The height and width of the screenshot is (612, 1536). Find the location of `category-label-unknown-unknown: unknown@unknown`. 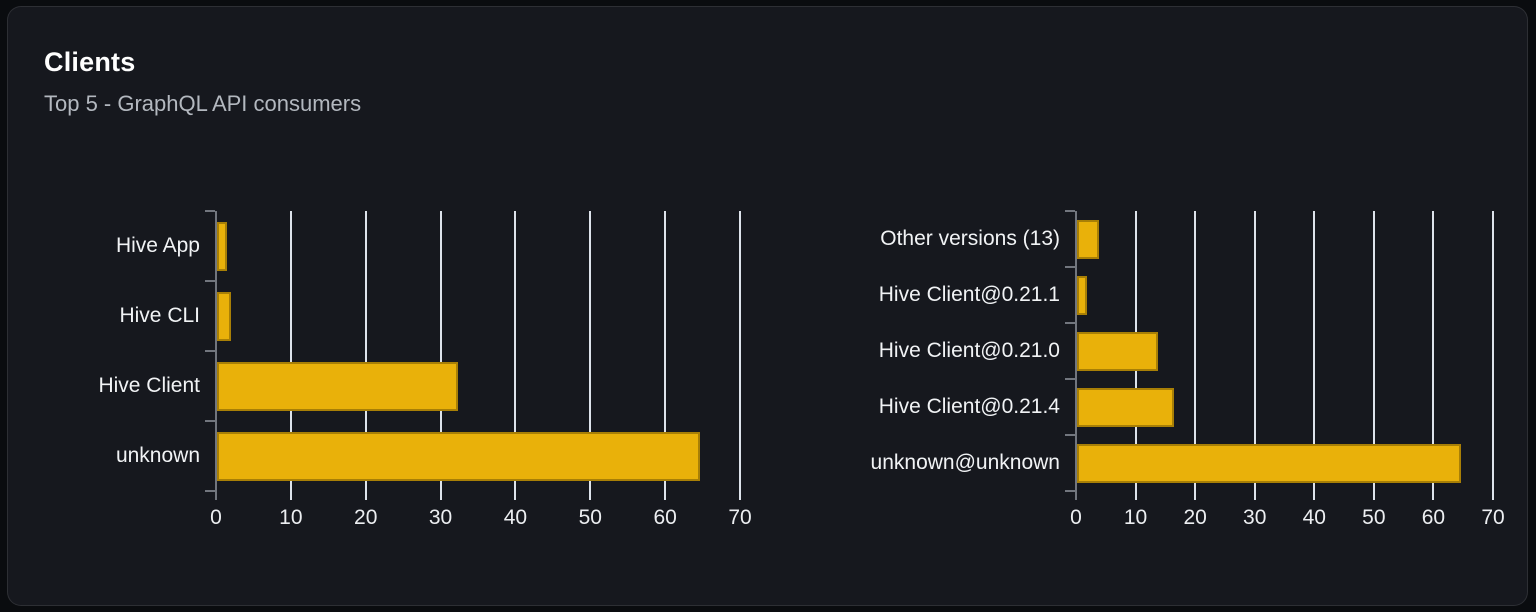

category-label-unknown-unknown: unknown@unknown is located at coordinates (965, 462).